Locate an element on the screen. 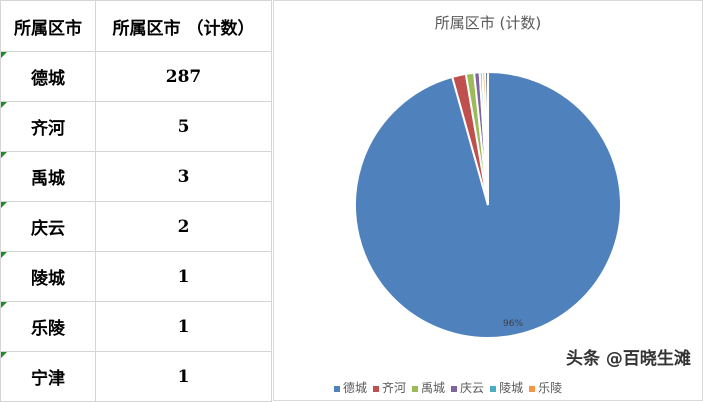 The height and width of the screenshot is (402, 703). count-cell: 3 is located at coordinates (183, 176).